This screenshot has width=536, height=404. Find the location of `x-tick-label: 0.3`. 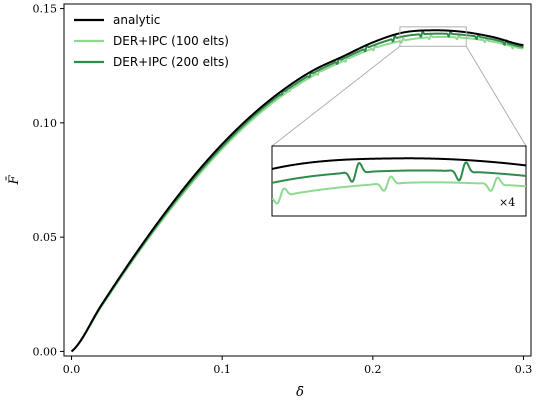

x-tick-label: 0.3 is located at coordinates (524, 369).